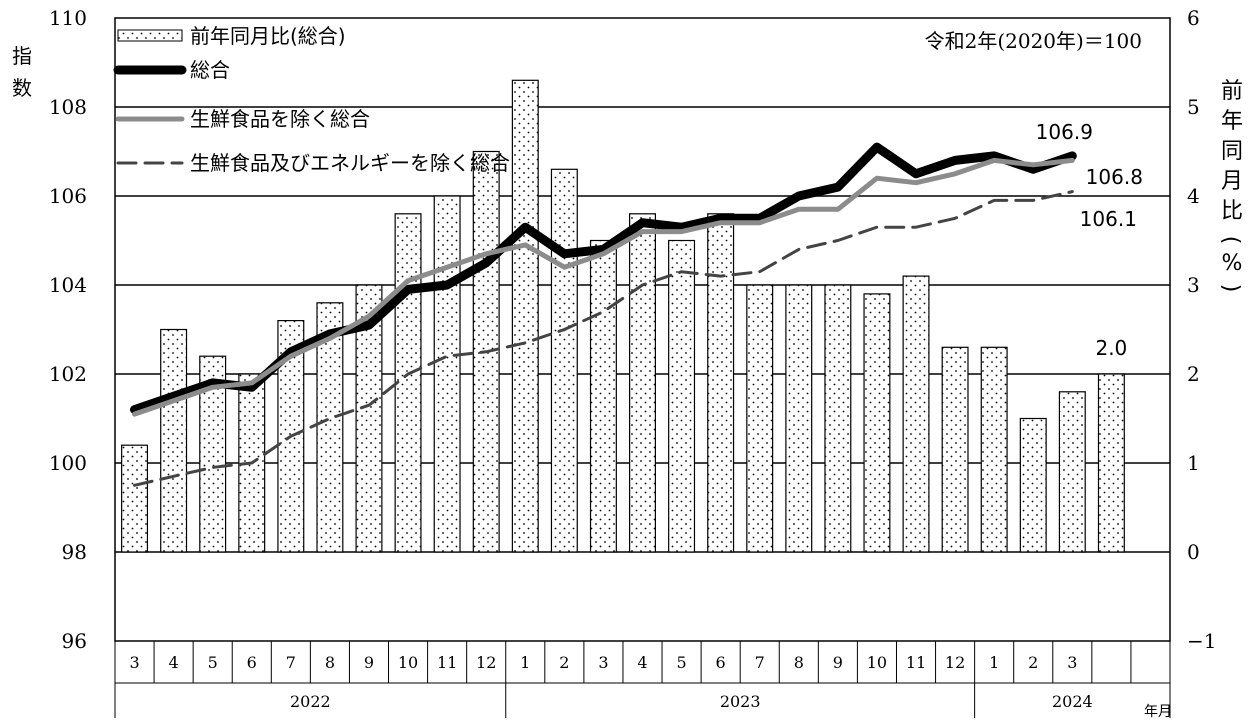 The height and width of the screenshot is (722, 1253). Describe the element at coordinates (1108, 219) in the screenshot. I see `end-label-core-core: 106.1` at that location.